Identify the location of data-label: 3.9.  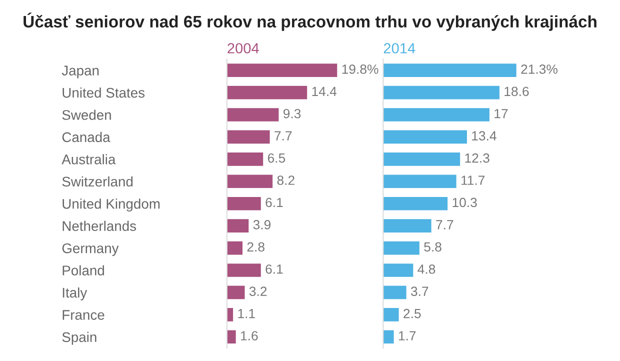
(262, 225).